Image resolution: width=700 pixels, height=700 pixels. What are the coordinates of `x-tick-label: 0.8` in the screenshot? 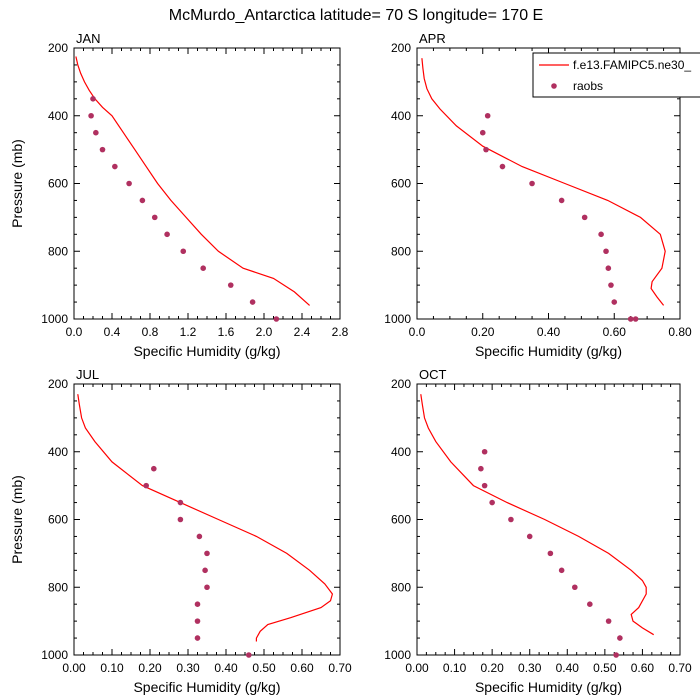 It's located at (150, 332).